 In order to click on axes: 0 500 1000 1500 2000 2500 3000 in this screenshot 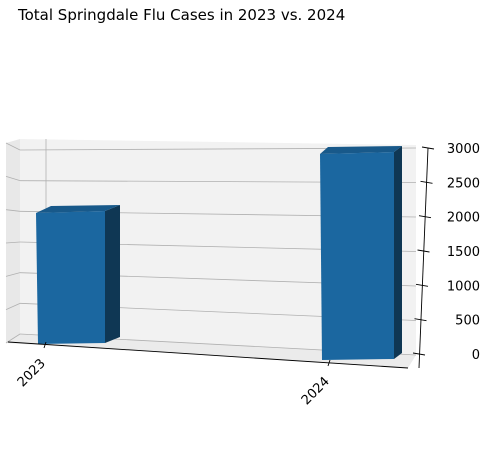, I will do `click(446, 252)`.